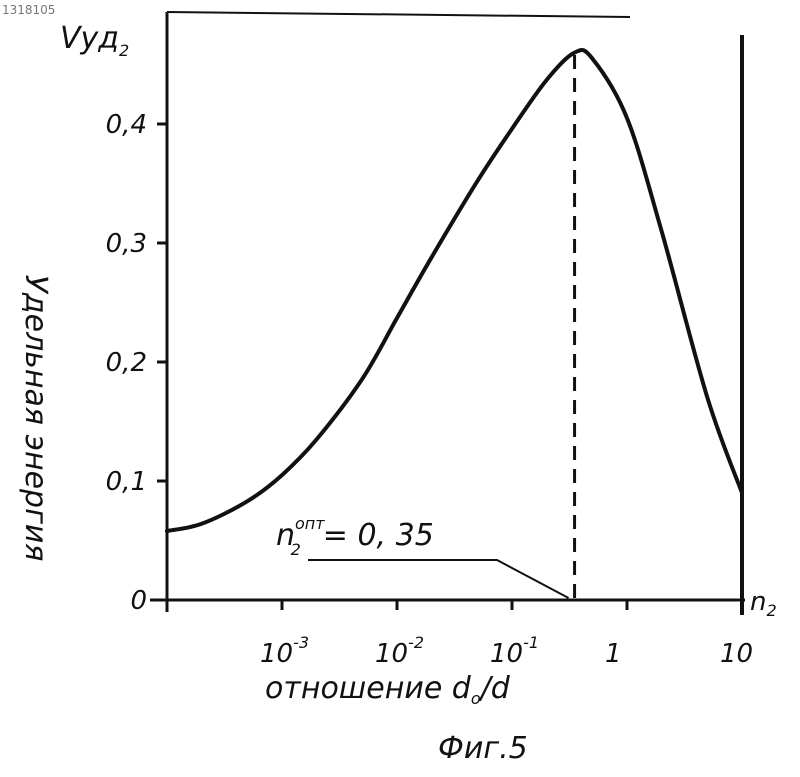  Describe the element at coordinates (613, 654) in the screenshot. I see `x-tick-label: 1` at that location.